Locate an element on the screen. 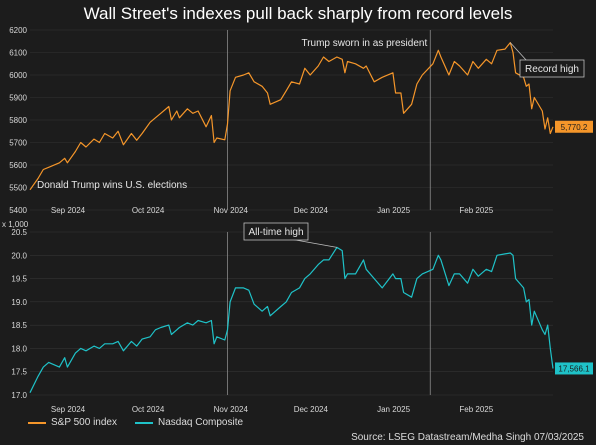 This screenshot has height=445, width=596. legend-swatch-nasdaq is located at coordinates (143, 422).